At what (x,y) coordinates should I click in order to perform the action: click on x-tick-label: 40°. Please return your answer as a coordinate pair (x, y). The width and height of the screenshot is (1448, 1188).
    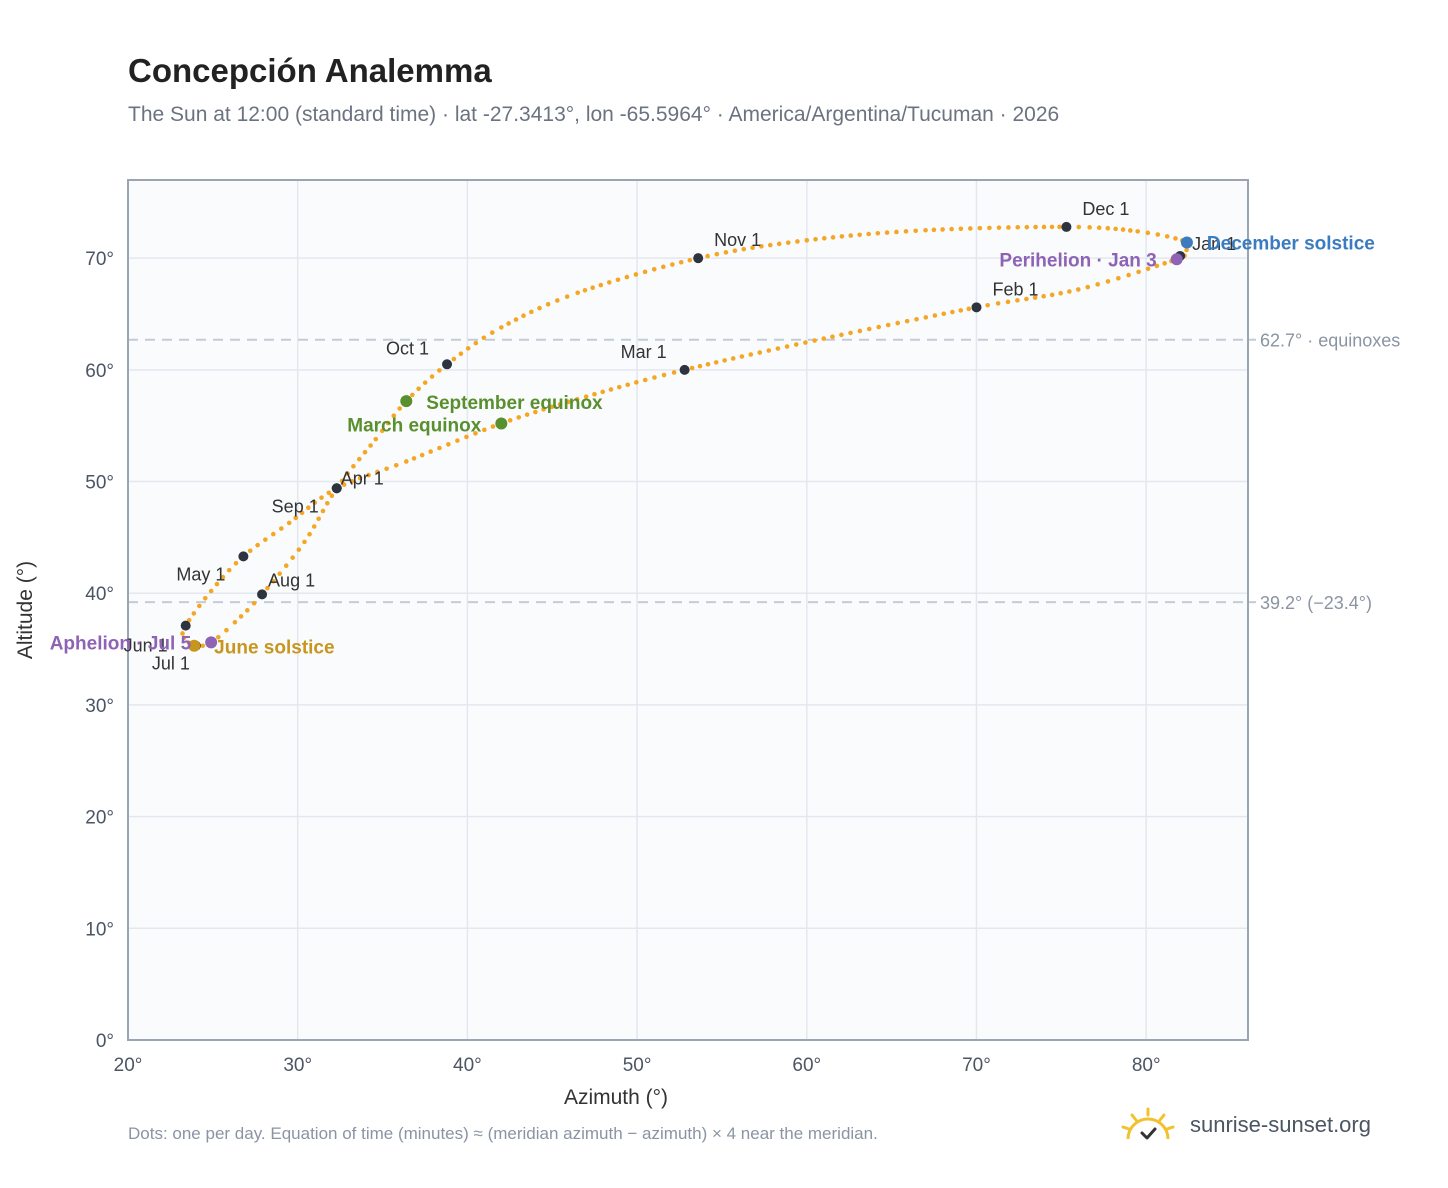
    Looking at the image, I should click on (467, 1065).